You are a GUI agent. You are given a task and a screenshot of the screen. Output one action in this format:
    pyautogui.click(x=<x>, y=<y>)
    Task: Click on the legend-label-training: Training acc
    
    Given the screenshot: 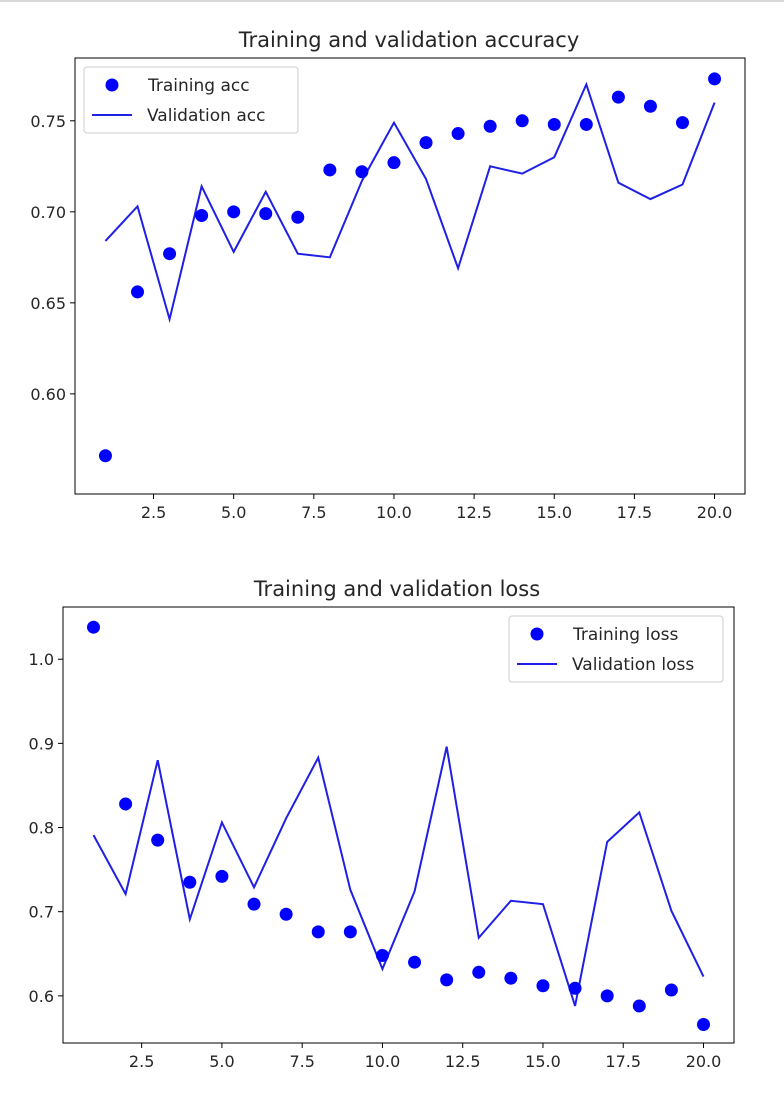 What is the action you would take?
    pyautogui.click(x=198, y=86)
    